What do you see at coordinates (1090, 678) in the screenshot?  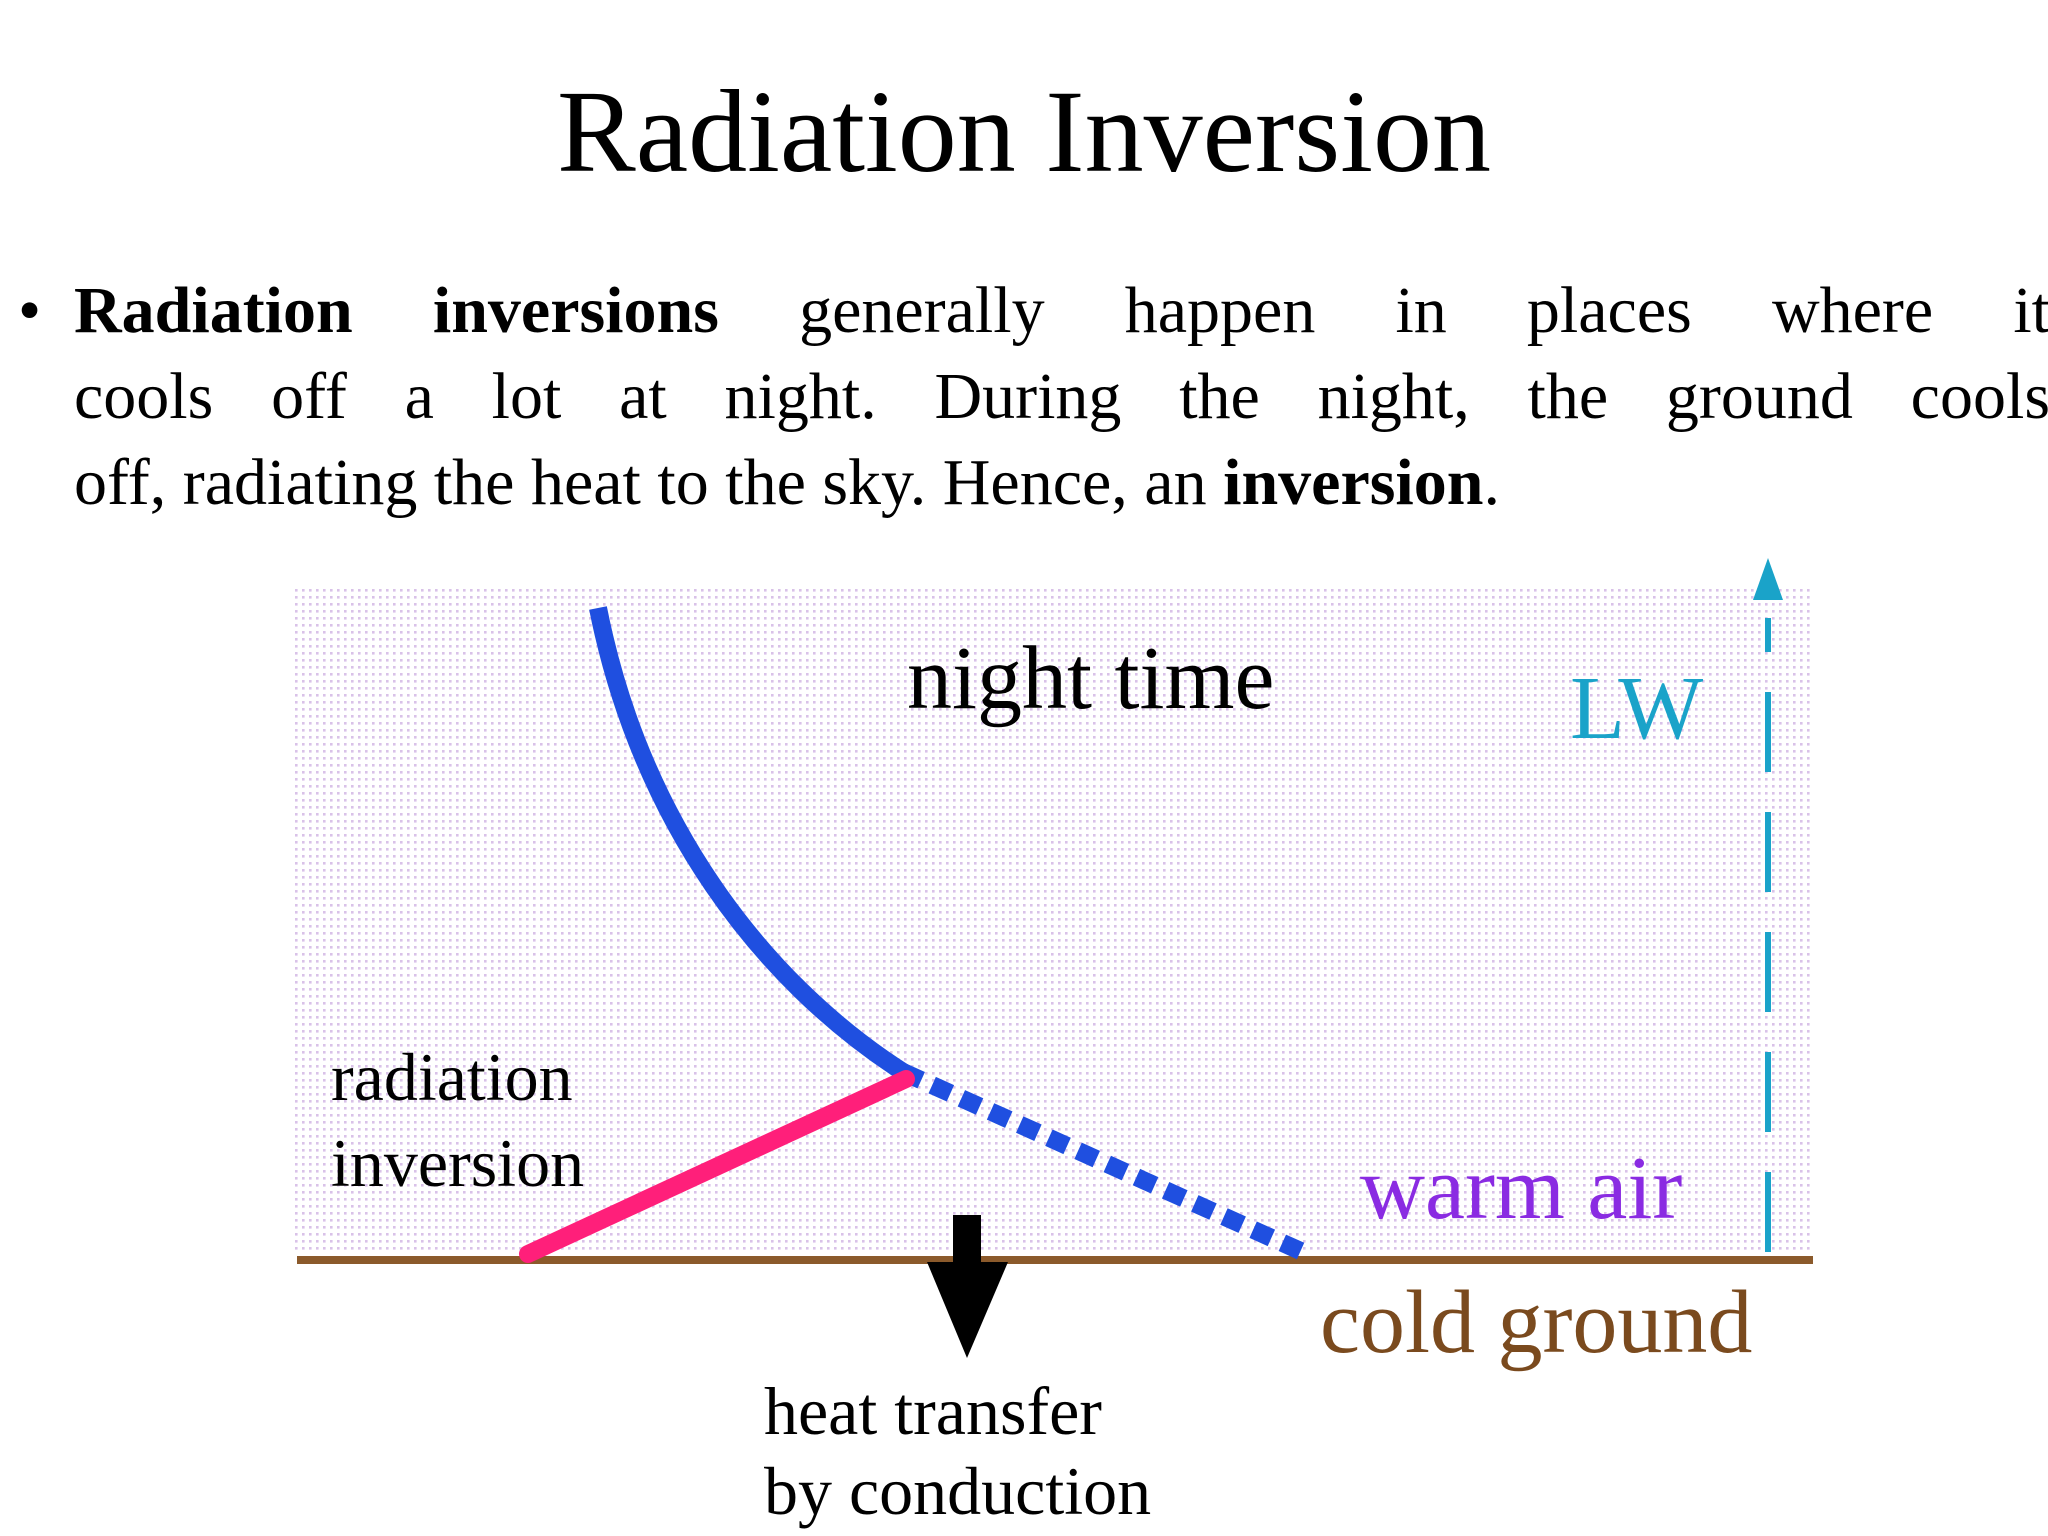 I see `label-night-time: night time` at bounding box center [1090, 678].